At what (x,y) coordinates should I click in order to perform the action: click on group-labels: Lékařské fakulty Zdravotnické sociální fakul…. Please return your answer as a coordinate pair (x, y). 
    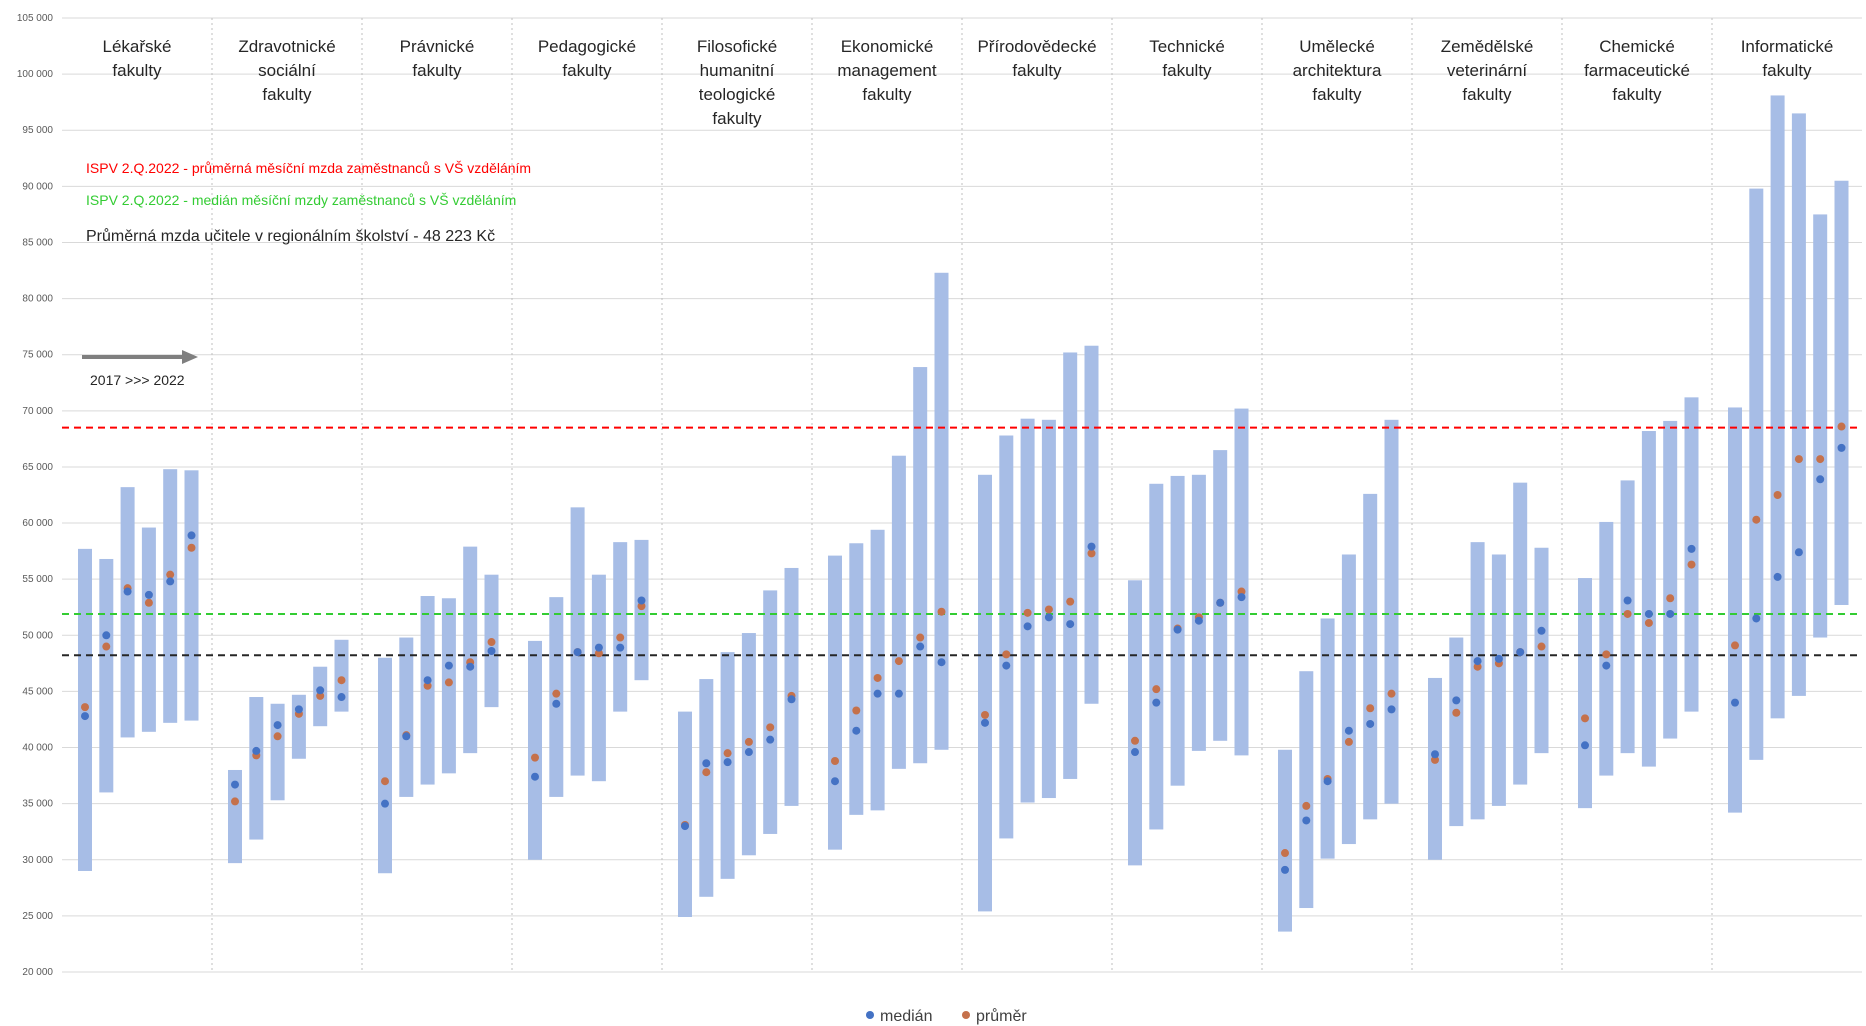
    Looking at the image, I should click on (968, 82).